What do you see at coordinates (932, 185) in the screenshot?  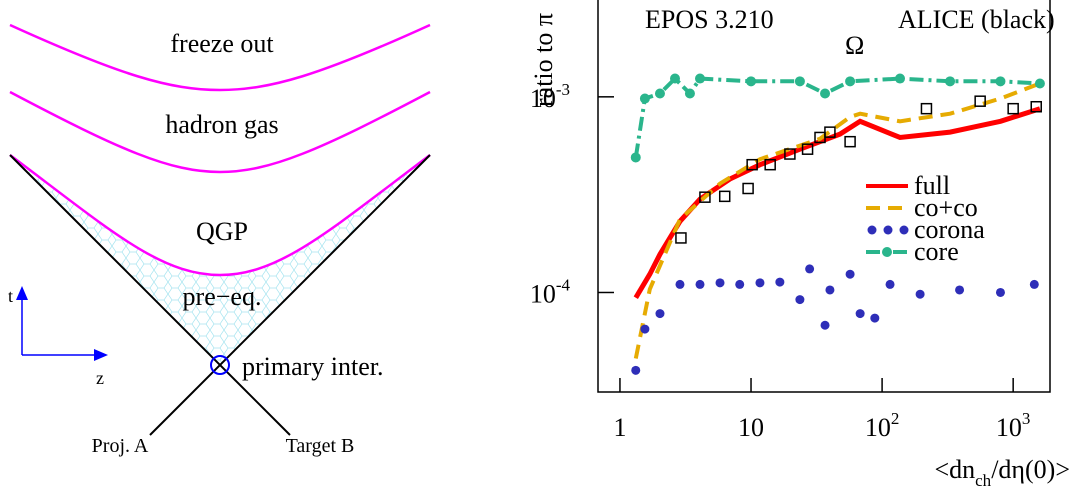 I see `legend-label: full` at bounding box center [932, 185].